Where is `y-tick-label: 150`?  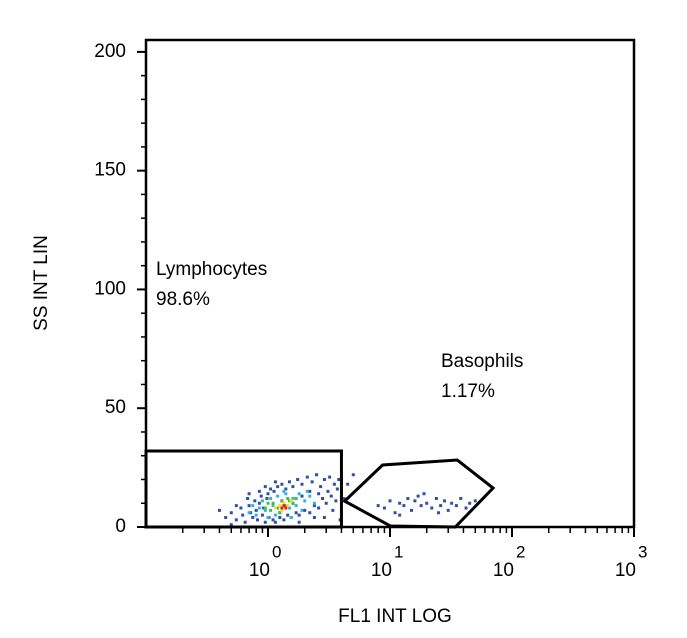
y-tick-label: 150 is located at coordinates (110, 170).